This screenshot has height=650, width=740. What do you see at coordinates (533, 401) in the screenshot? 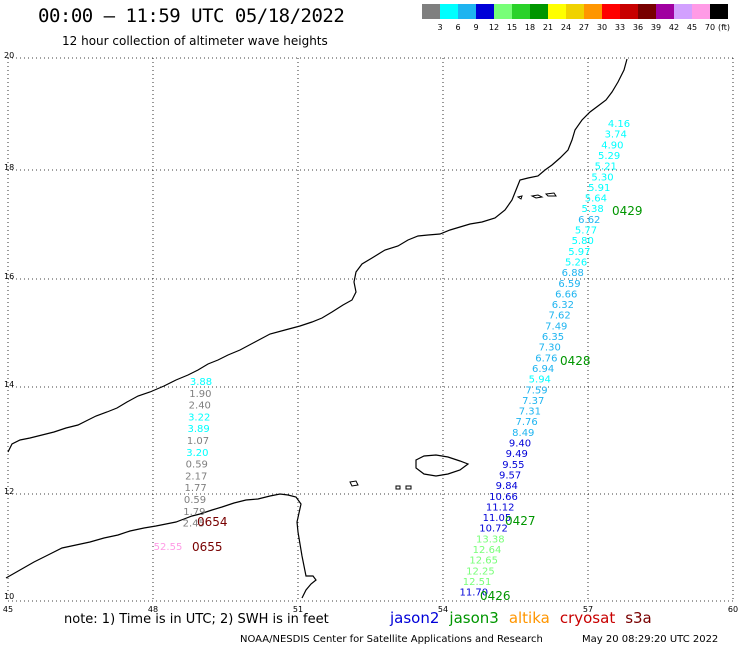
I see `swh-value: 7.37` at bounding box center [533, 401].